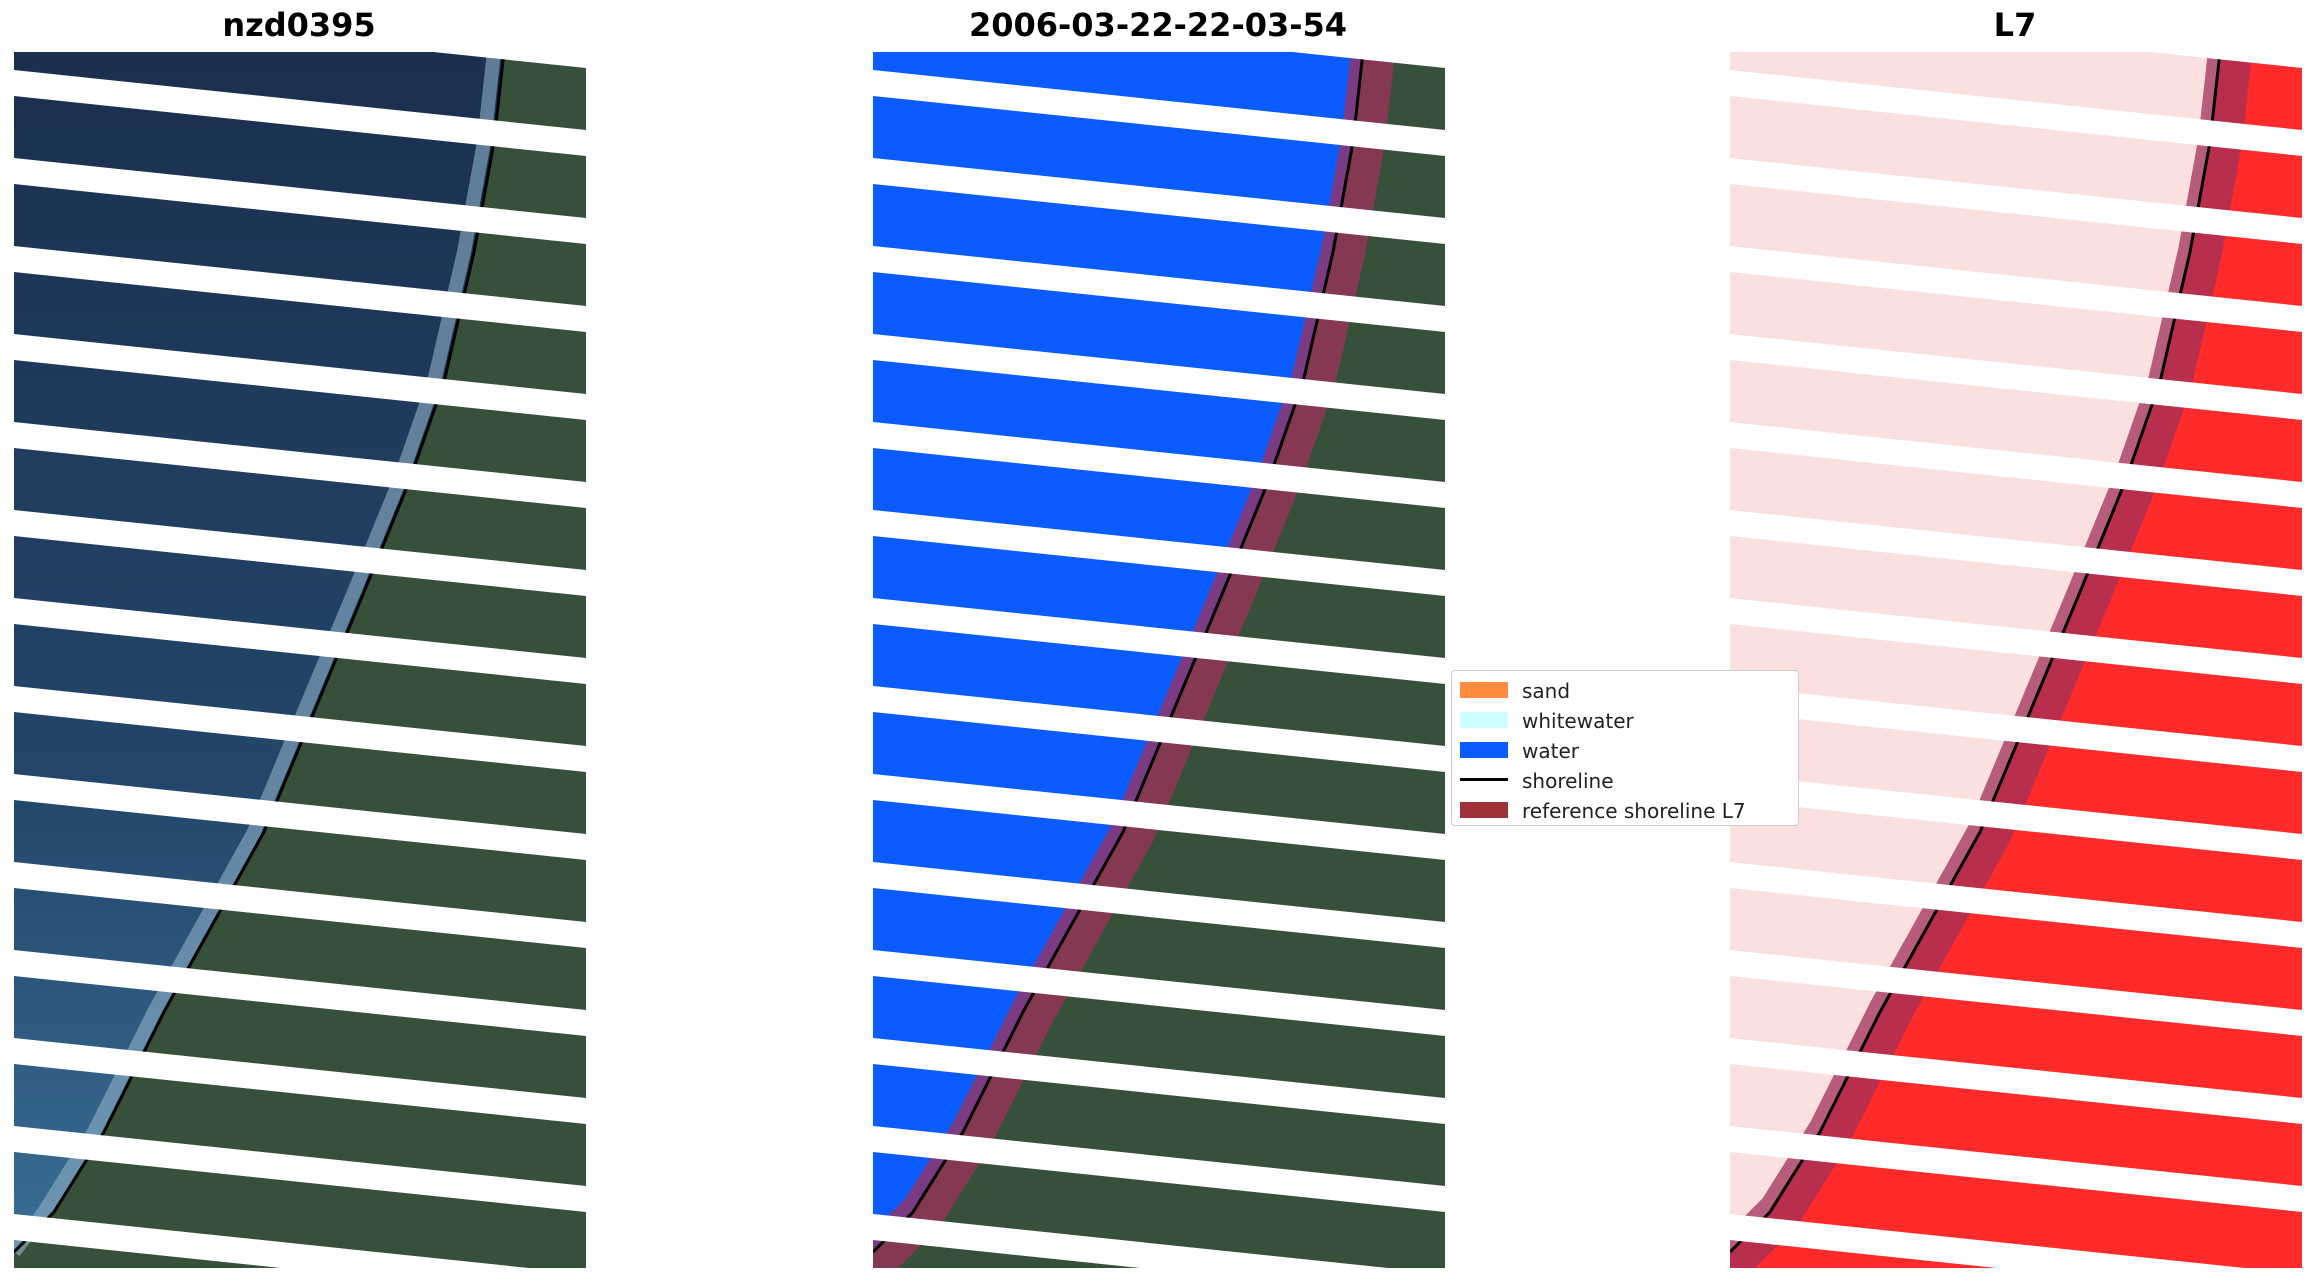 The image size is (2314, 1283). Describe the element at coordinates (1158, 25) in the screenshot. I see `panel-title-classification: 2006-03-22-22-03-54` at that location.